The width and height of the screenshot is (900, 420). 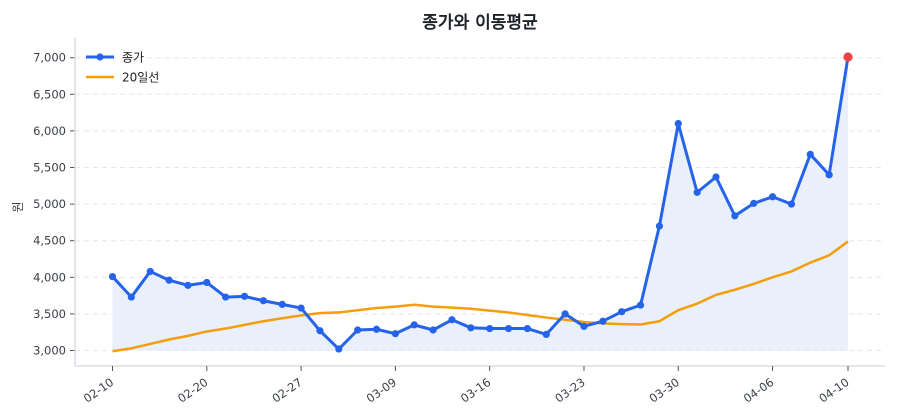 I want to click on x-tick-label: 03-23, so click(x=569, y=390).